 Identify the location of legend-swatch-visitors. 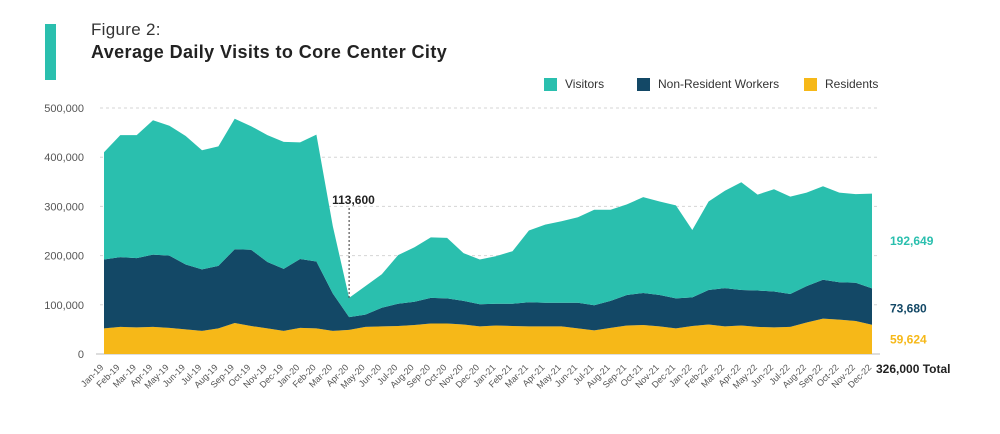
(550, 84).